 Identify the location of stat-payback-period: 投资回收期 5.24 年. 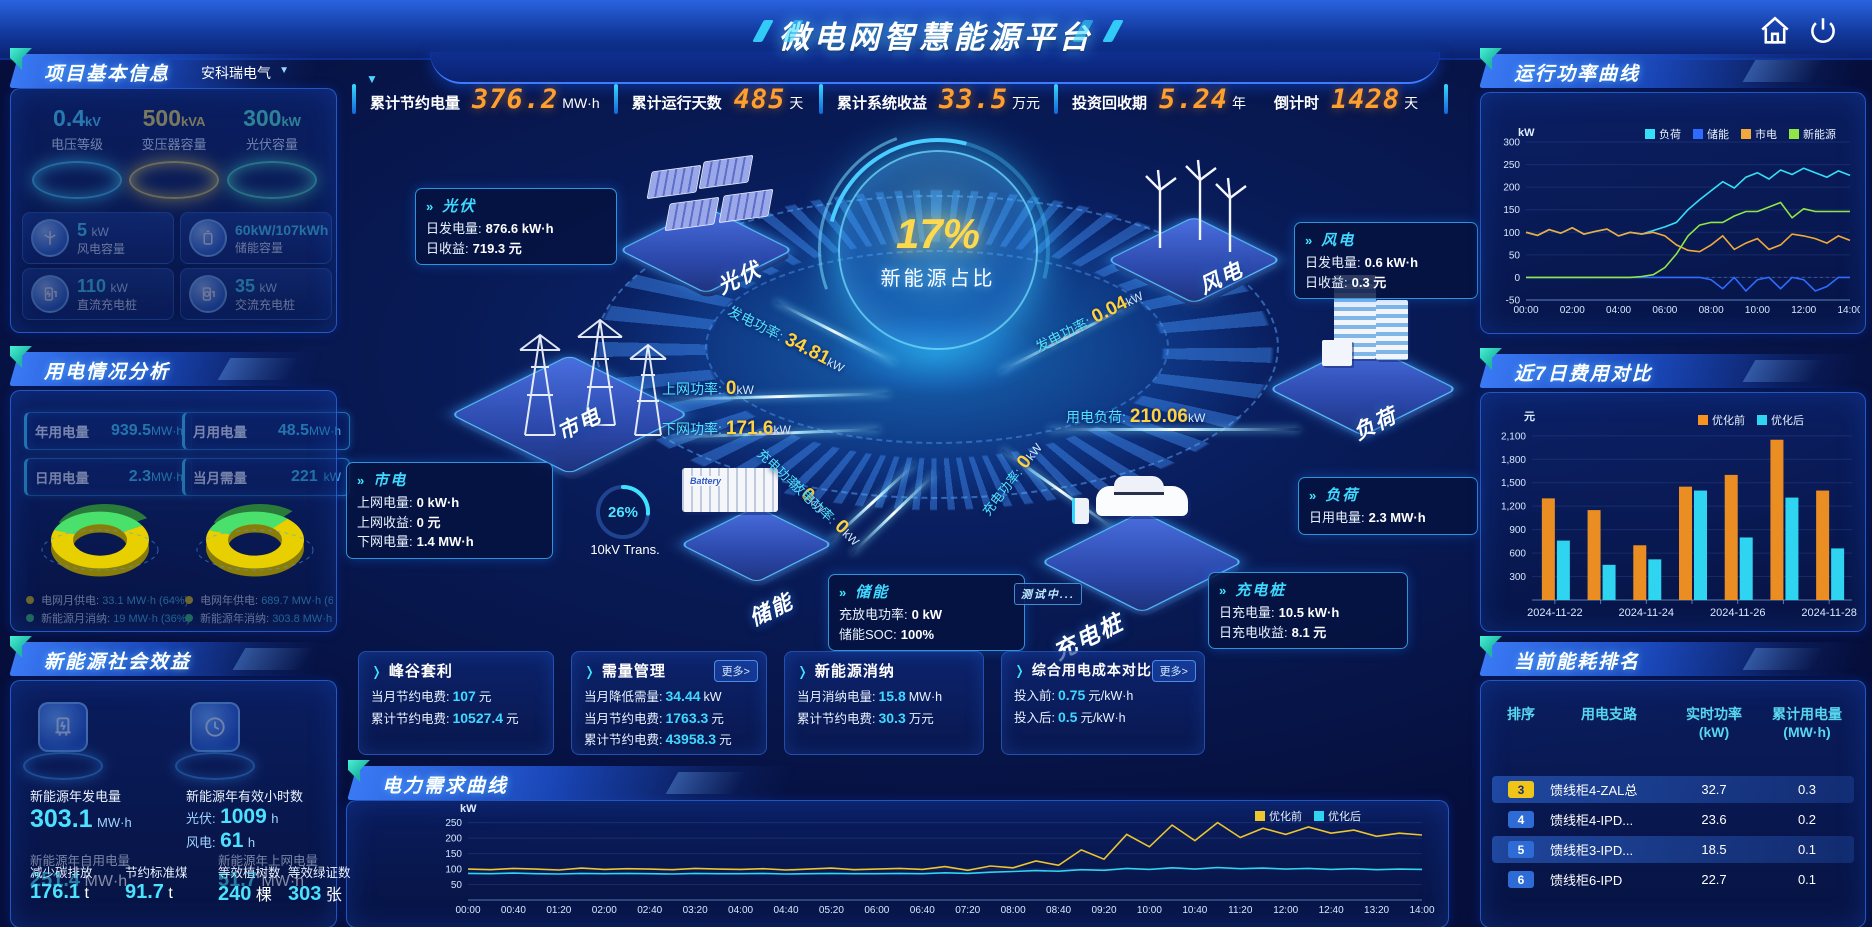
(1159, 99).